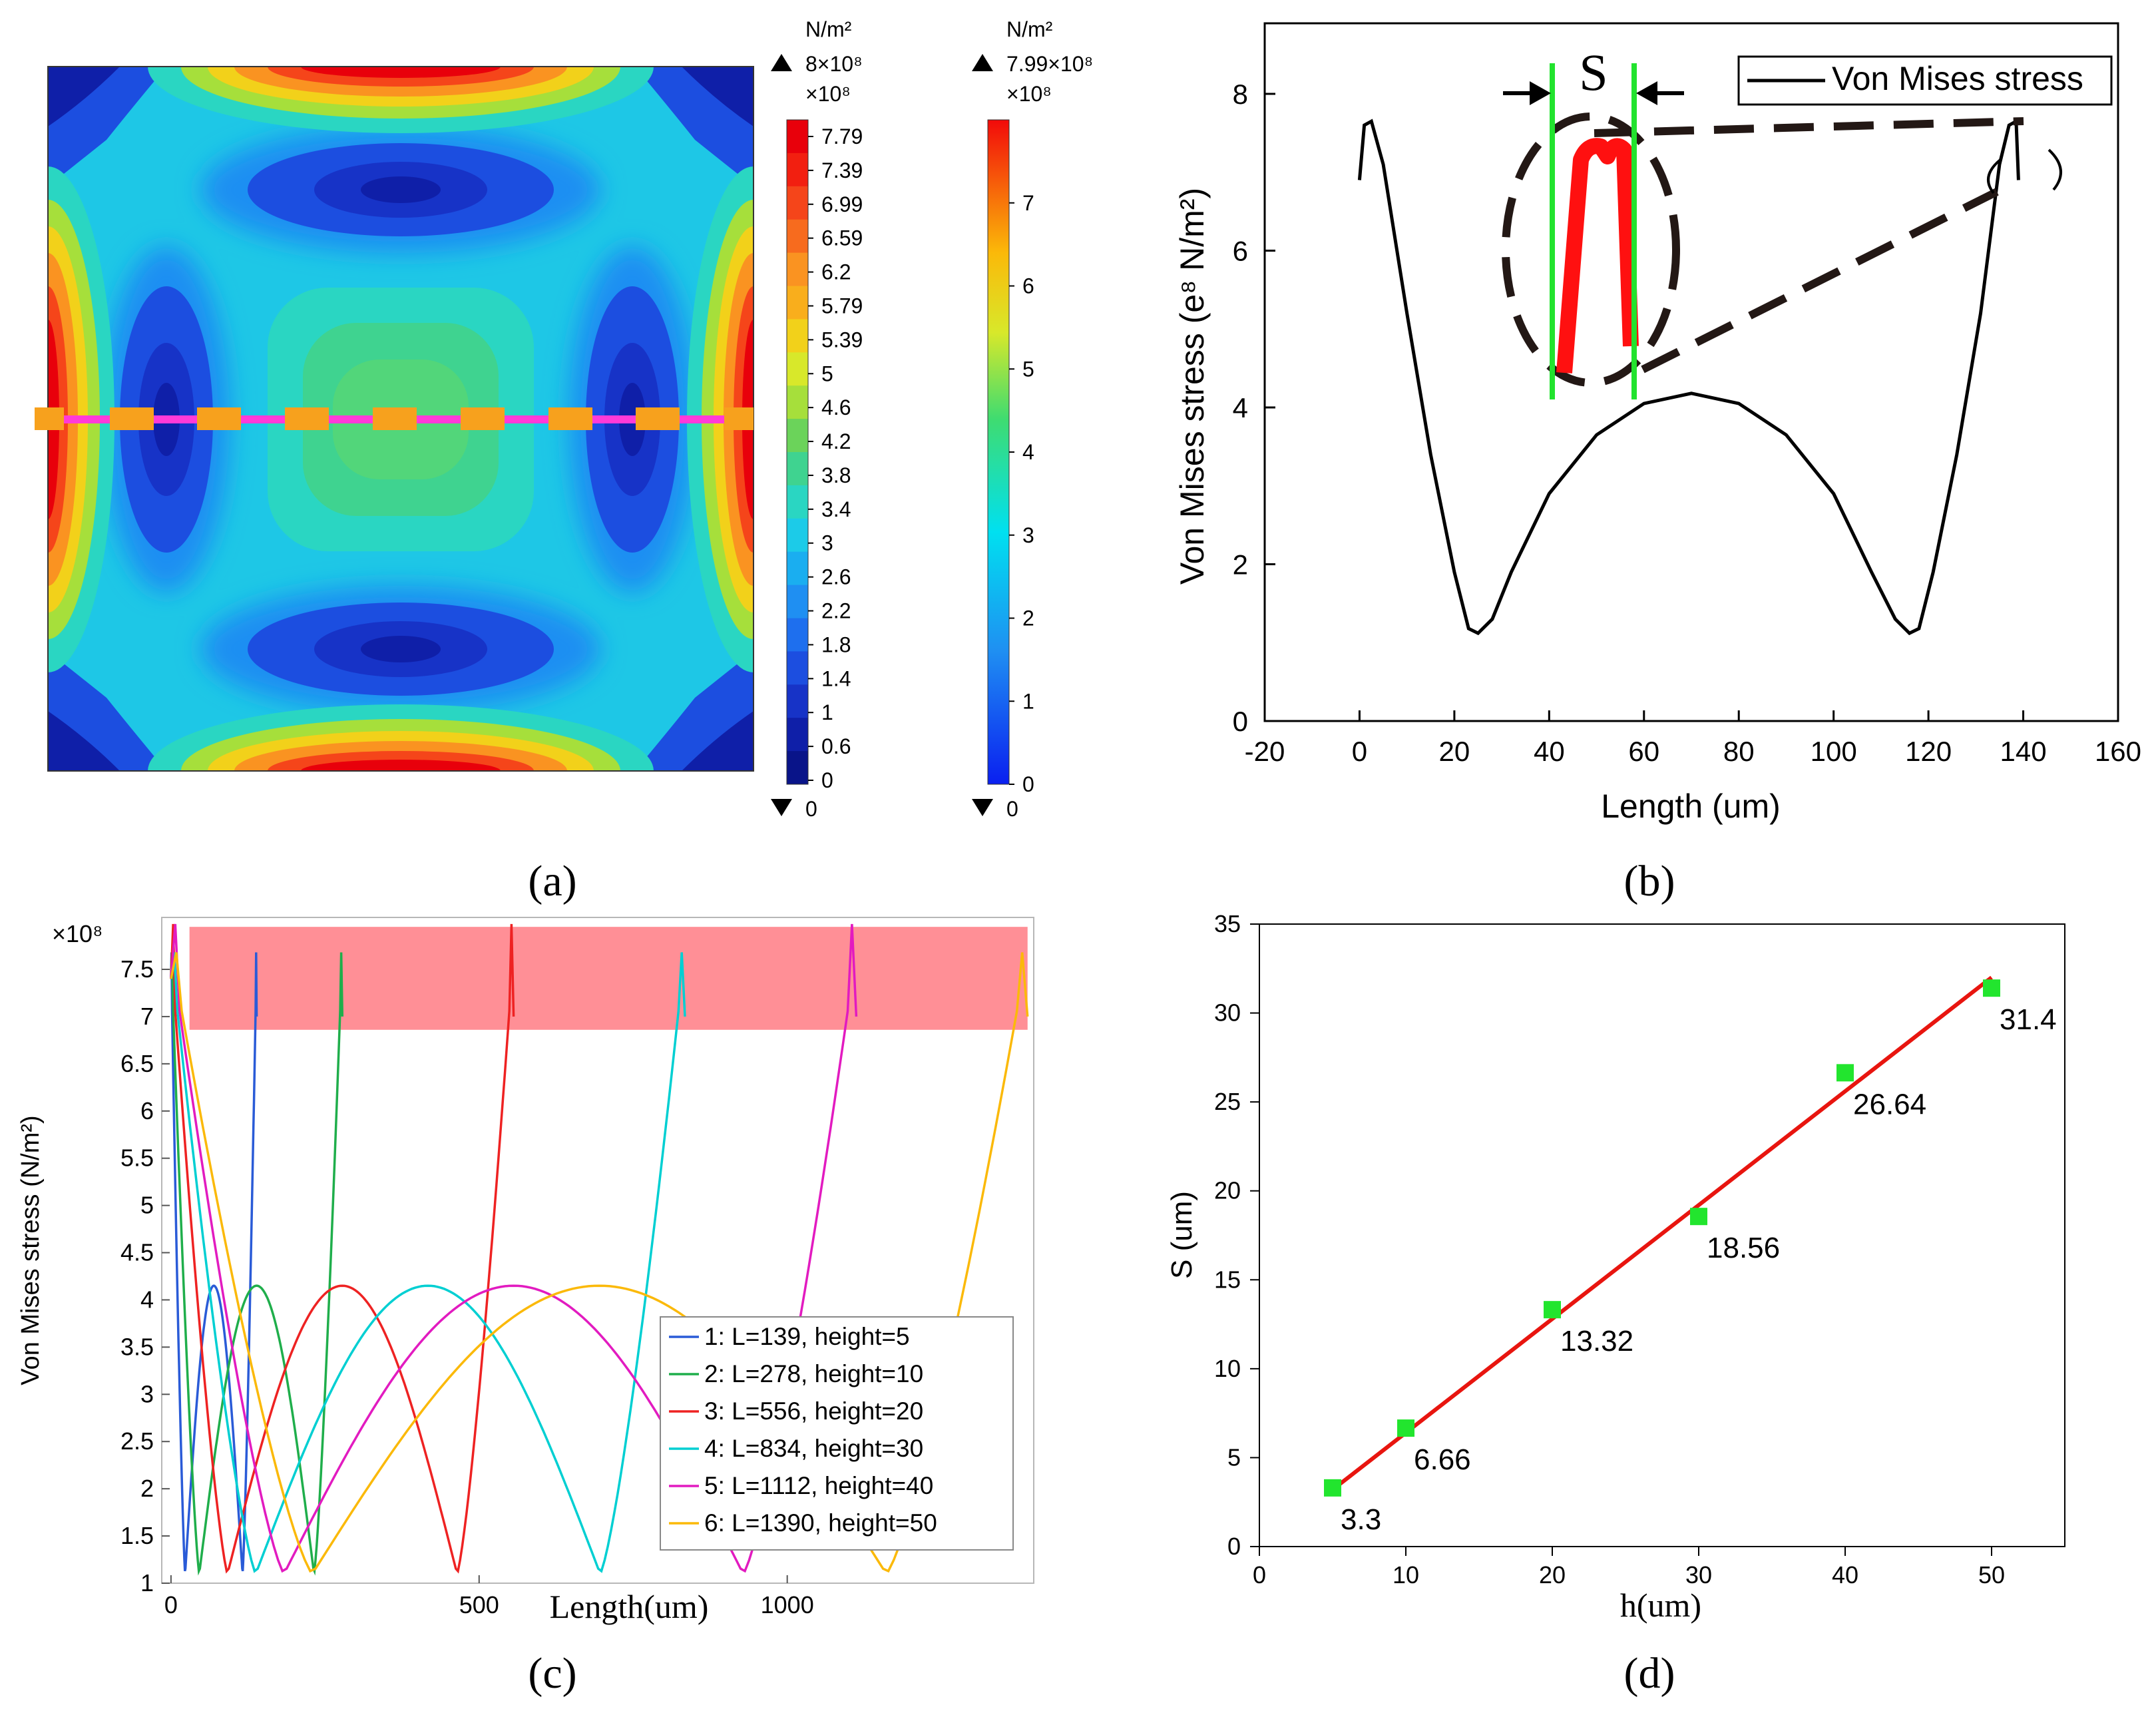  I want to click on cbr-min: 0, so click(1012, 809).